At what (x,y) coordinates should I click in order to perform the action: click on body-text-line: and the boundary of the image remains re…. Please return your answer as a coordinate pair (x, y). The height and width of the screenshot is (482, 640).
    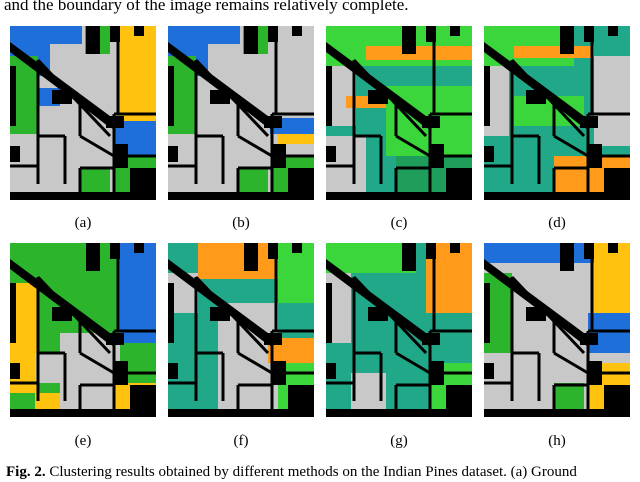
    Looking at the image, I should click on (206, 7).